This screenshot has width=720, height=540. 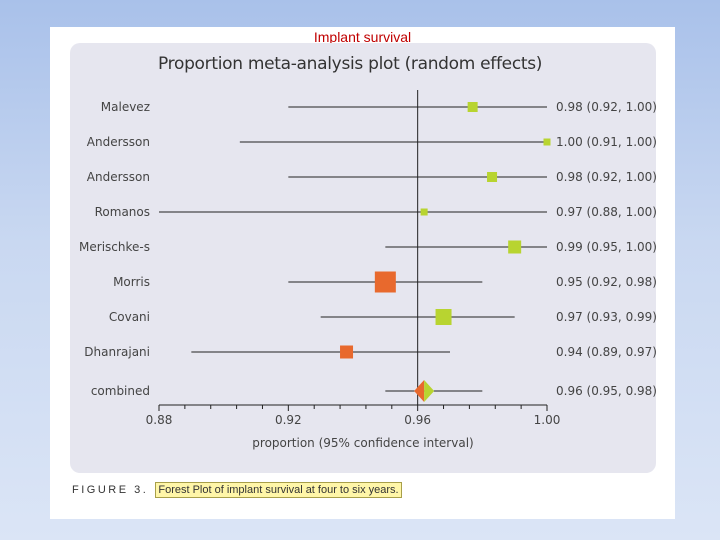 I want to click on caption-label: FIGURE 3., so click(x=110, y=490).